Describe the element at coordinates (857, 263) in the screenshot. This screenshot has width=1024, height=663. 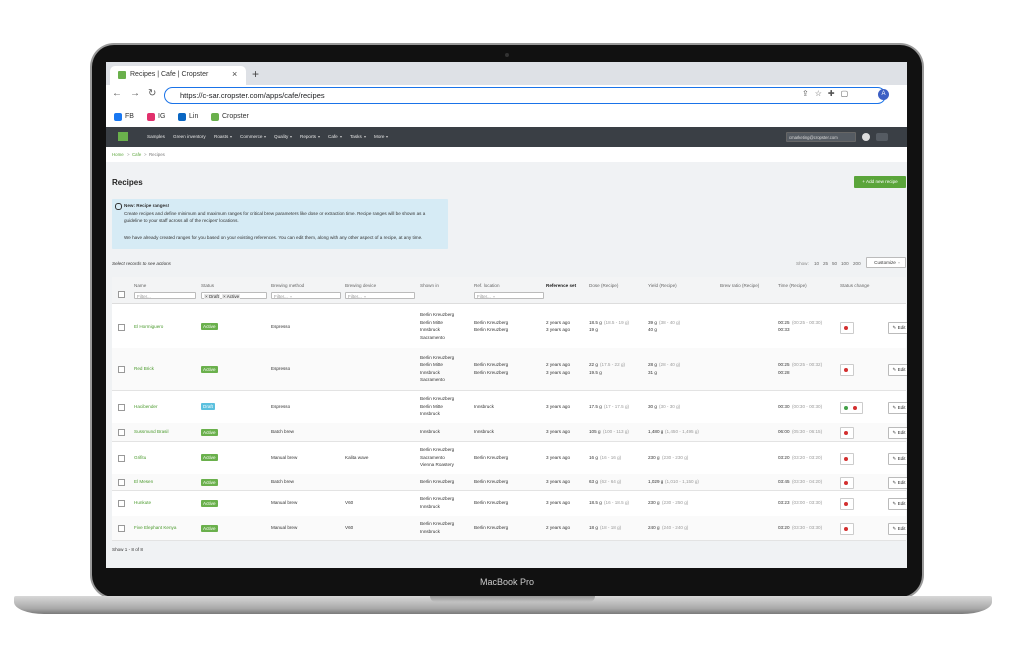
I see `page-size: 200` at that location.